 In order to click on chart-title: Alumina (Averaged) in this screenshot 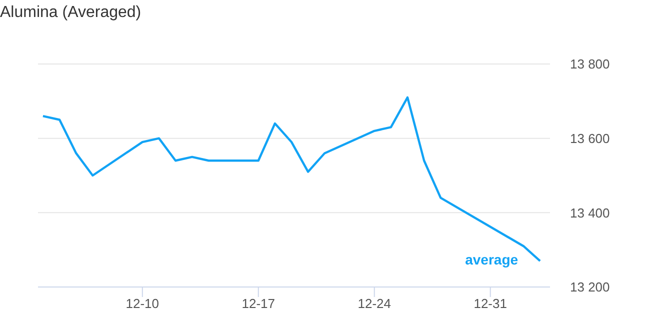, I will do `click(71, 13)`.